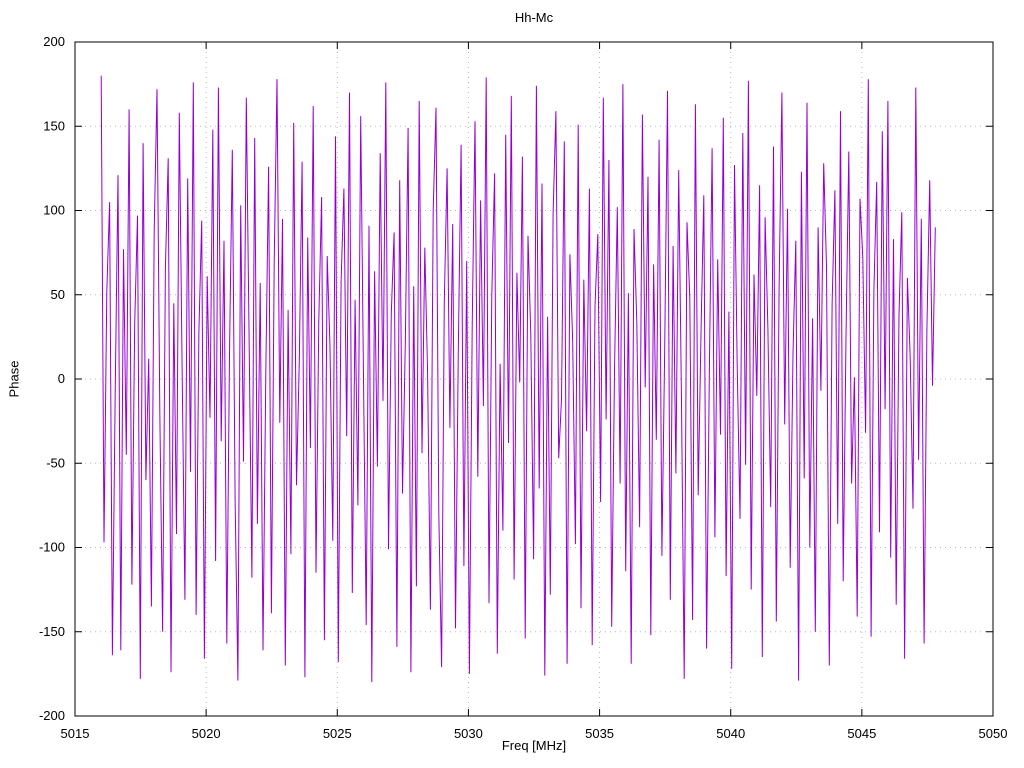  Describe the element at coordinates (599, 733) in the screenshot. I see `x-tick-label: 5035` at that location.